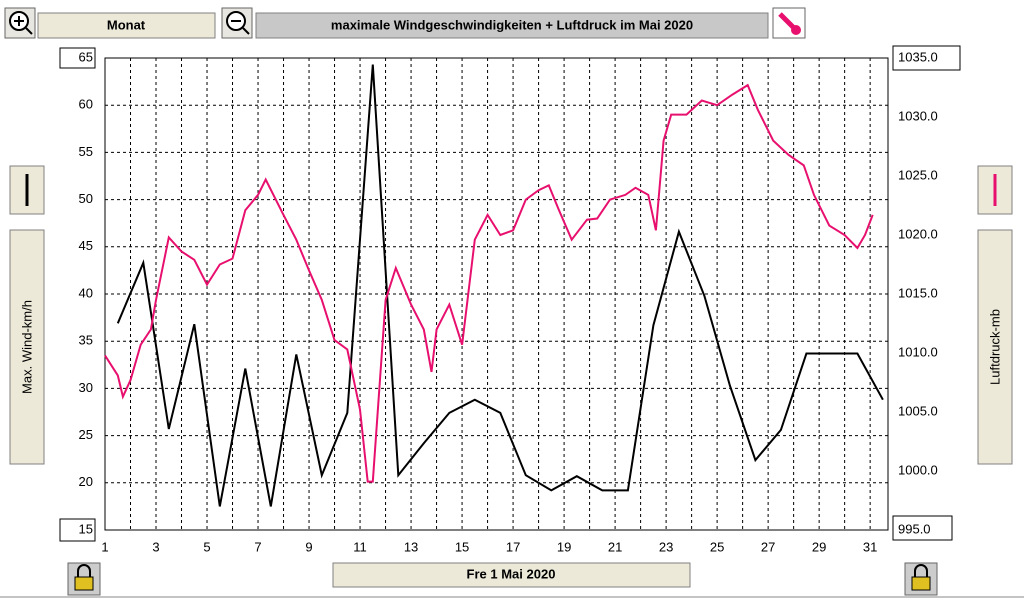 The image size is (1024, 600). What do you see at coordinates (666, 546) in the screenshot?
I see `x-tick-label: 23` at bounding box center [666, 546].